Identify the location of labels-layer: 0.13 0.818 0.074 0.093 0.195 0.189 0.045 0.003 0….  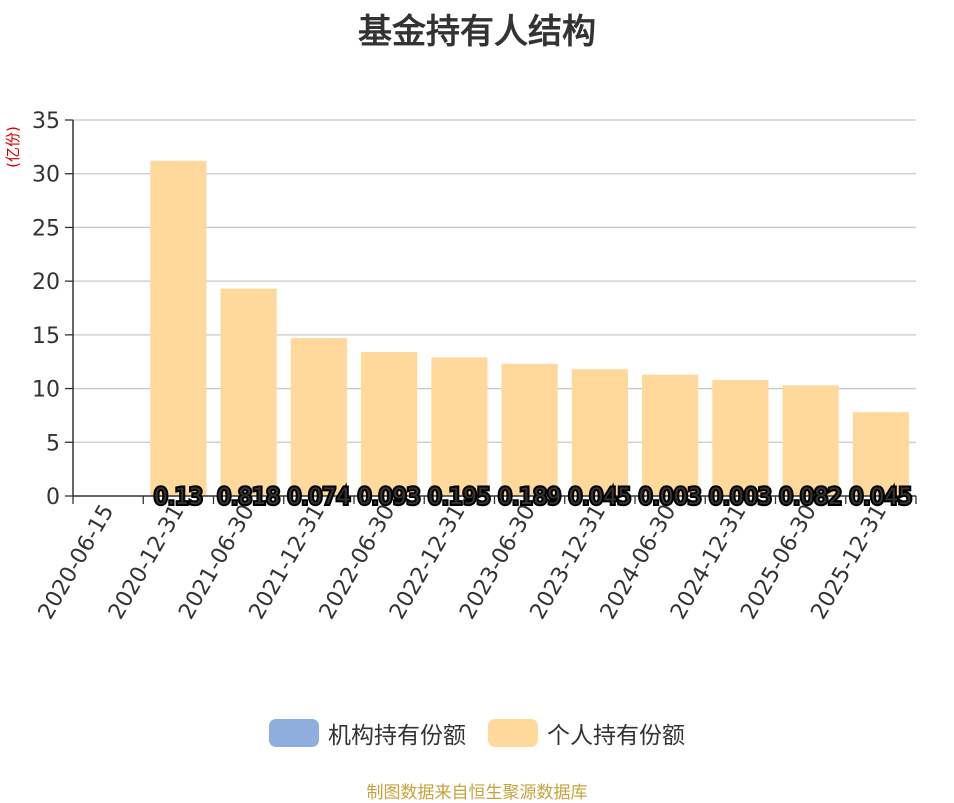
(533, 497).